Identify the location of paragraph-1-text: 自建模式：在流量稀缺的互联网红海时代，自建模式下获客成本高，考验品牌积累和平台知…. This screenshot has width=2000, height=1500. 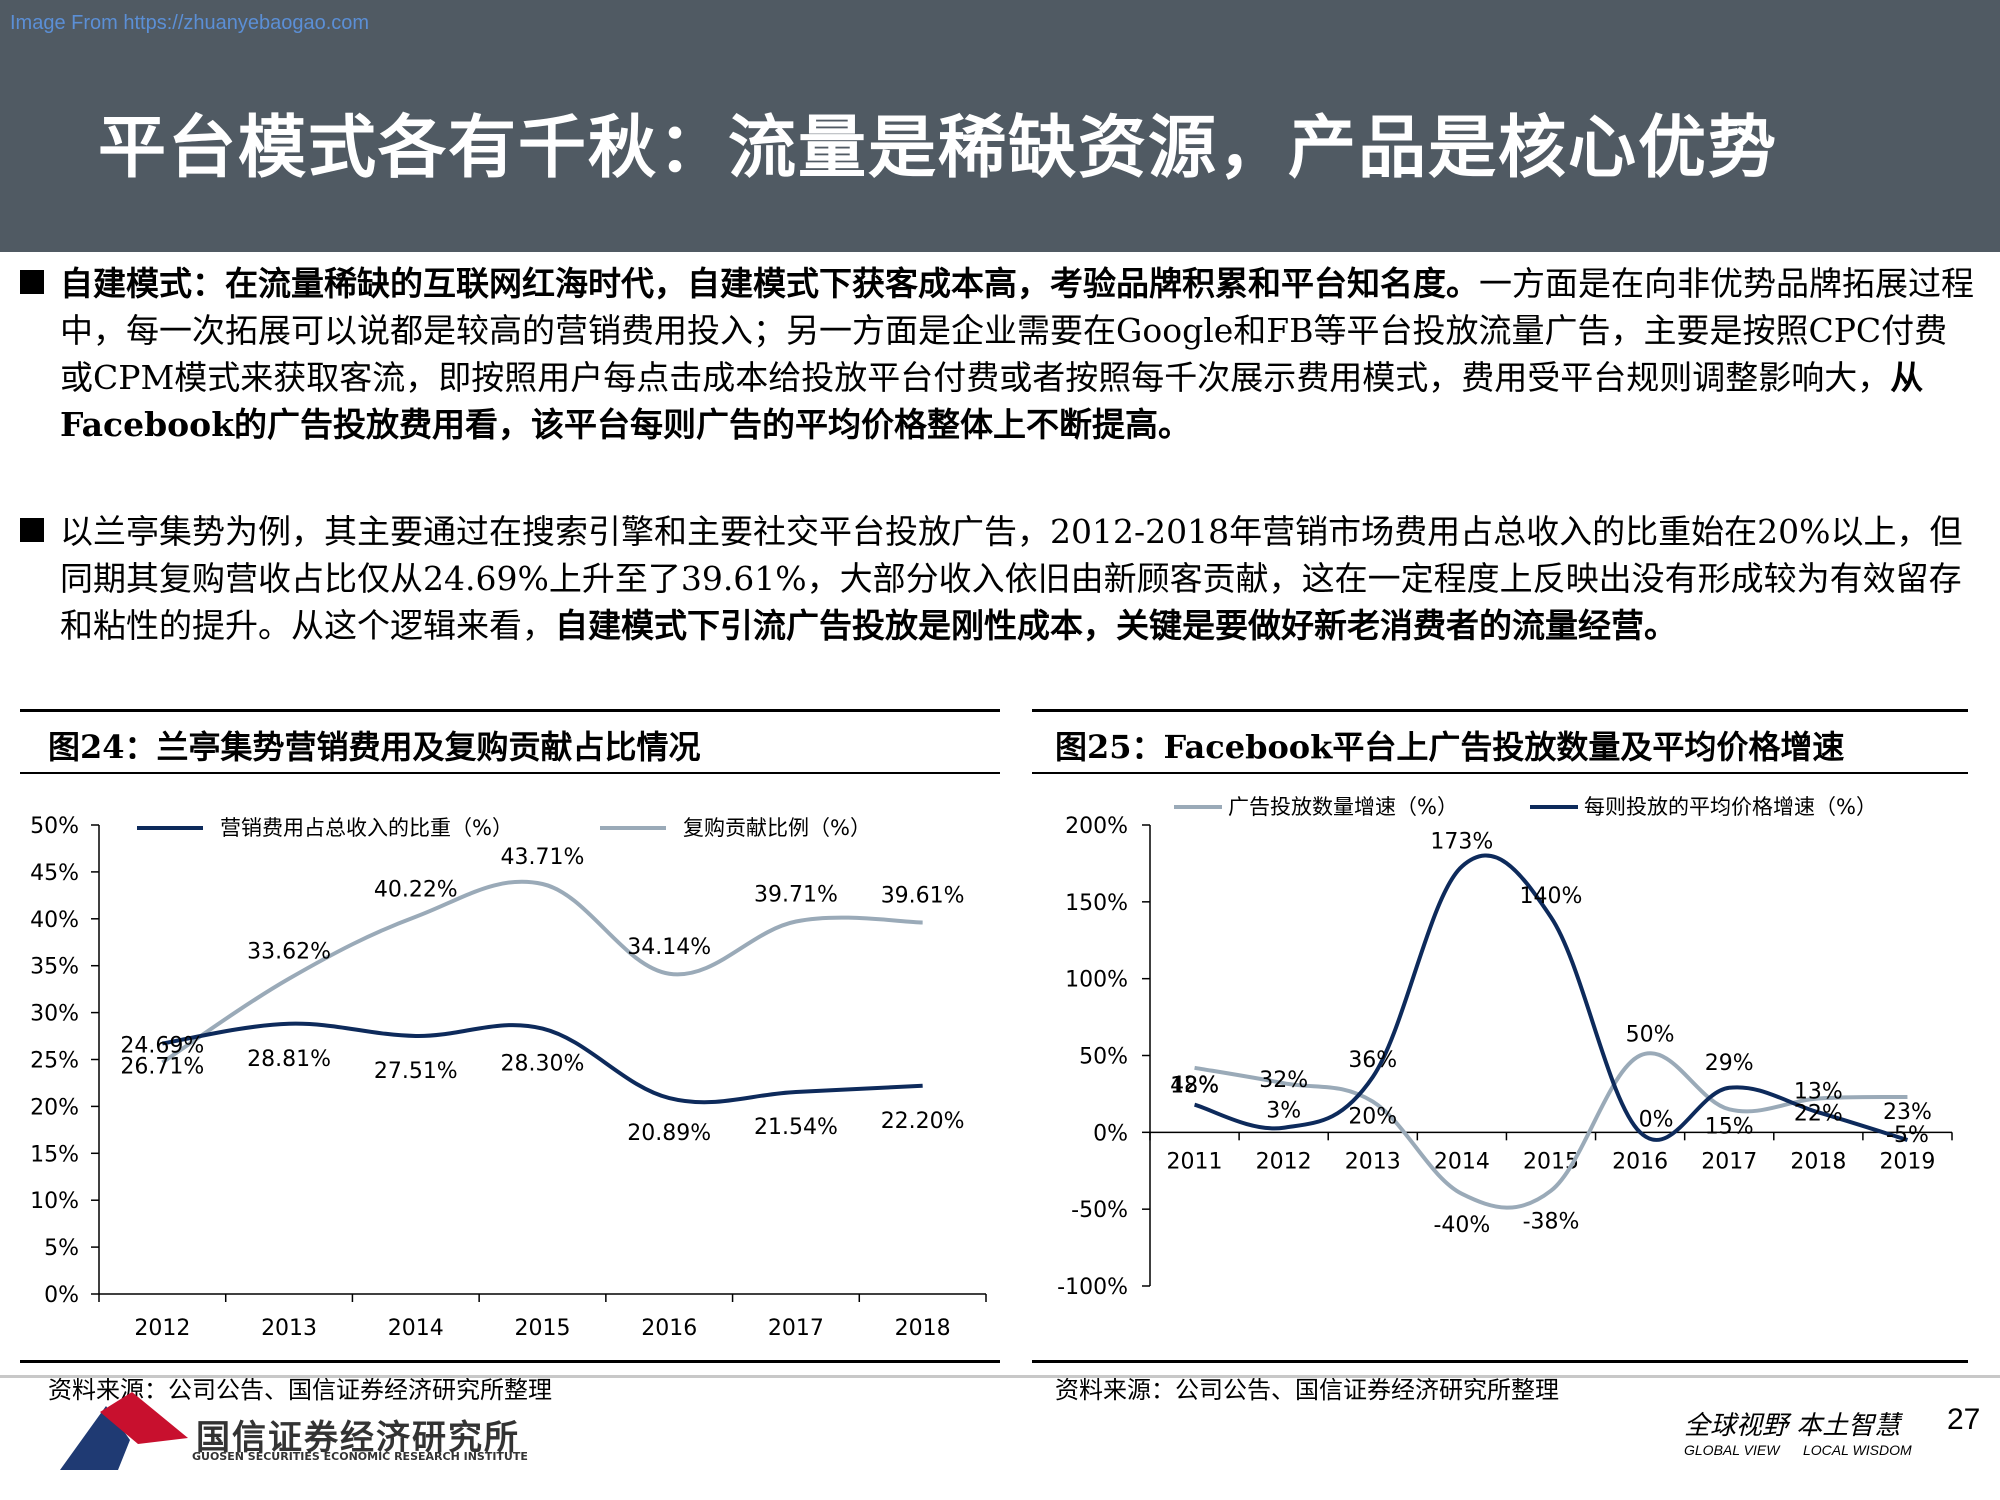
(1020, 354).